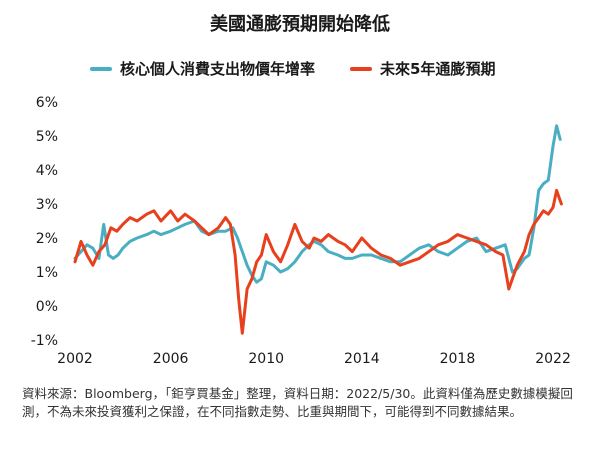 The height and width of the screenshot is (453, 600). What do you see at coordinates (75, 359) in the screenshot?
I see `x-tick-label: 2002` at bounding box center [75, 359].